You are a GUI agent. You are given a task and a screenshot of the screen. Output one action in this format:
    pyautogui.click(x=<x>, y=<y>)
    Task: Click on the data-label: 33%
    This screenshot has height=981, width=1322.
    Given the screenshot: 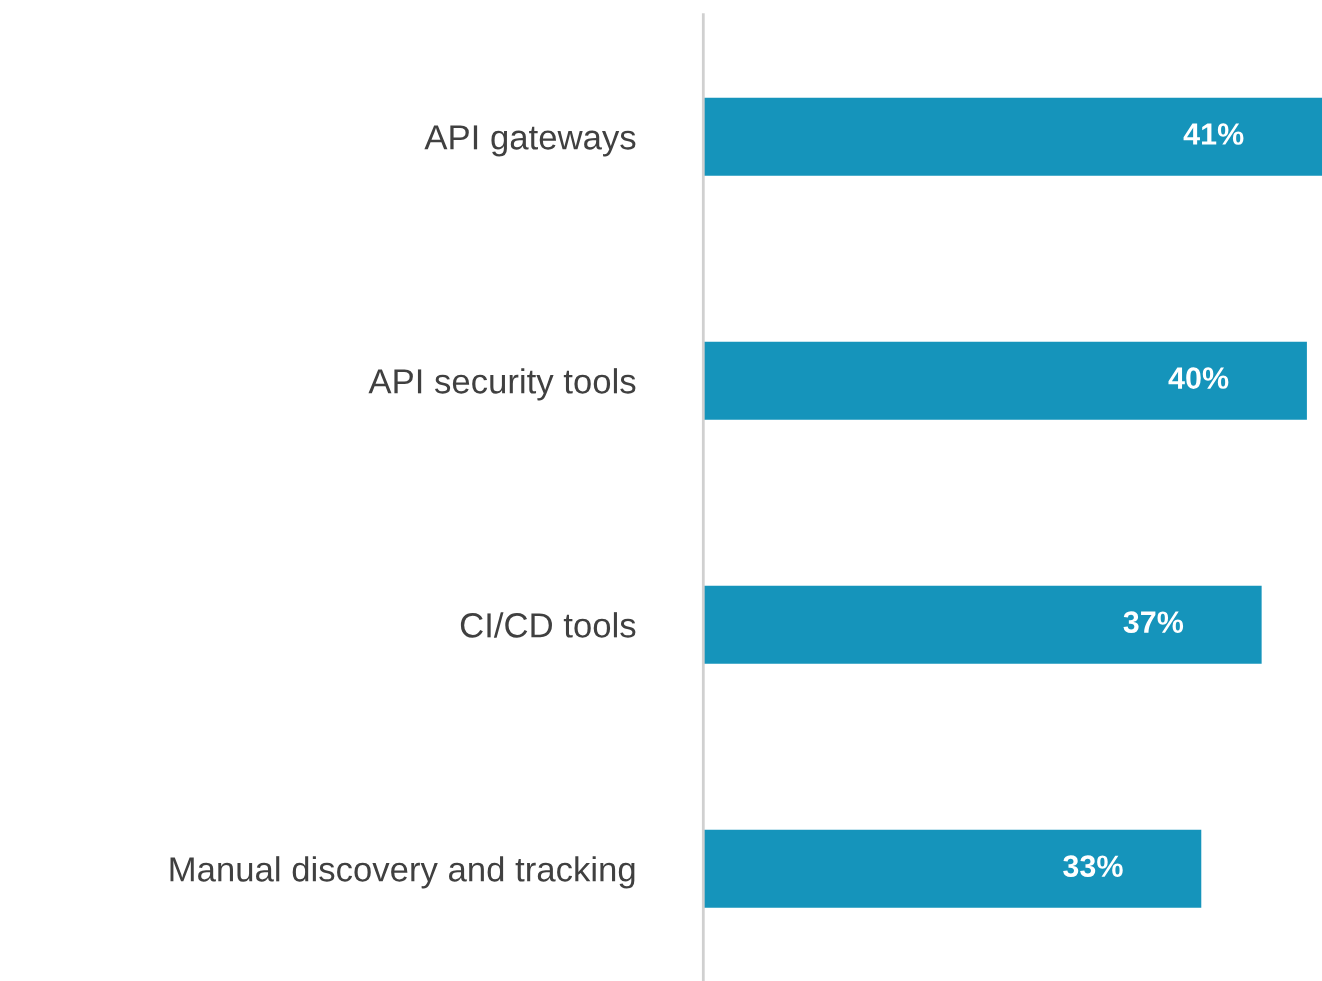 What is the action you would take?
    pyautogui.click(x=1093, y=866)
    